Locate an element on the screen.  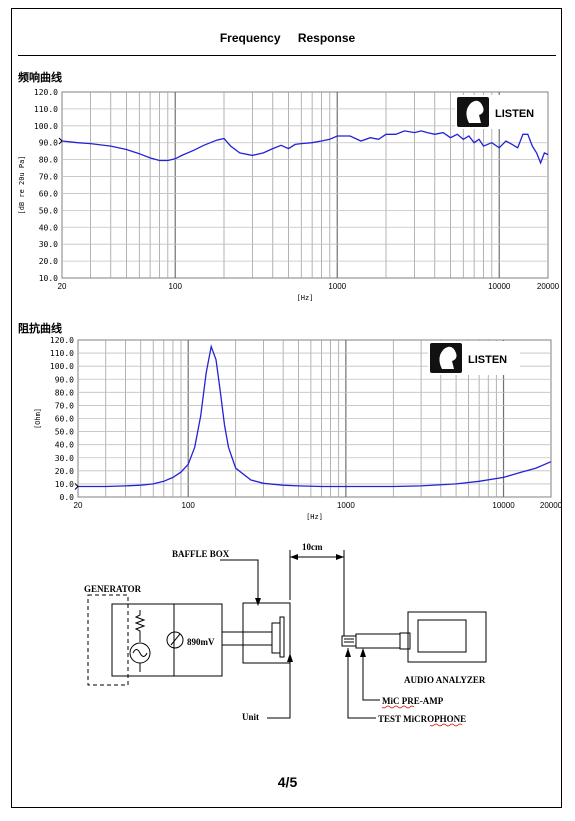
generator-dashed-box is located at coordinates (108, 640).